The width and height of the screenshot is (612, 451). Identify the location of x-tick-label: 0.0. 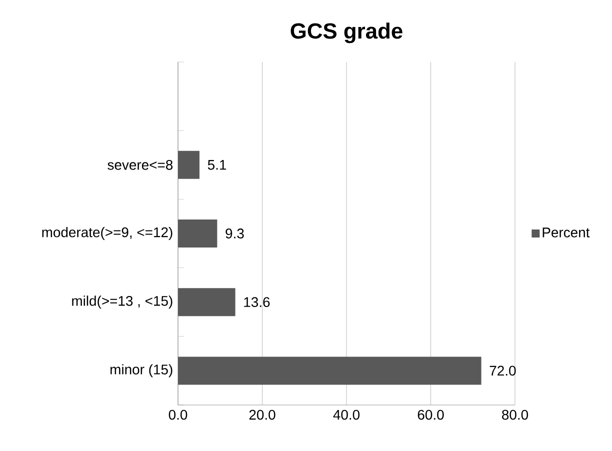
(178, 415).